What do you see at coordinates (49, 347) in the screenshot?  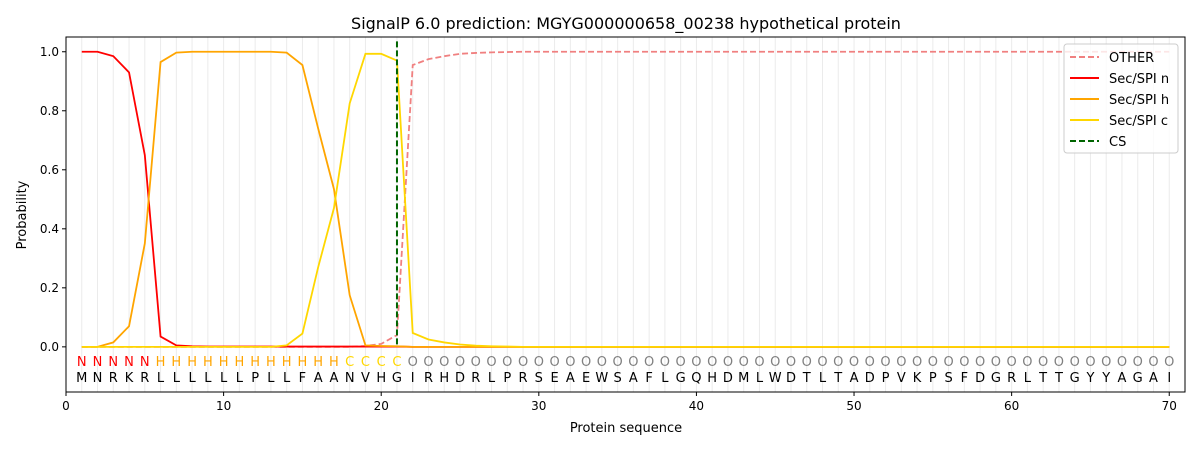 I see `y-tick-label: 0.0` at bounding box center [49, 347].